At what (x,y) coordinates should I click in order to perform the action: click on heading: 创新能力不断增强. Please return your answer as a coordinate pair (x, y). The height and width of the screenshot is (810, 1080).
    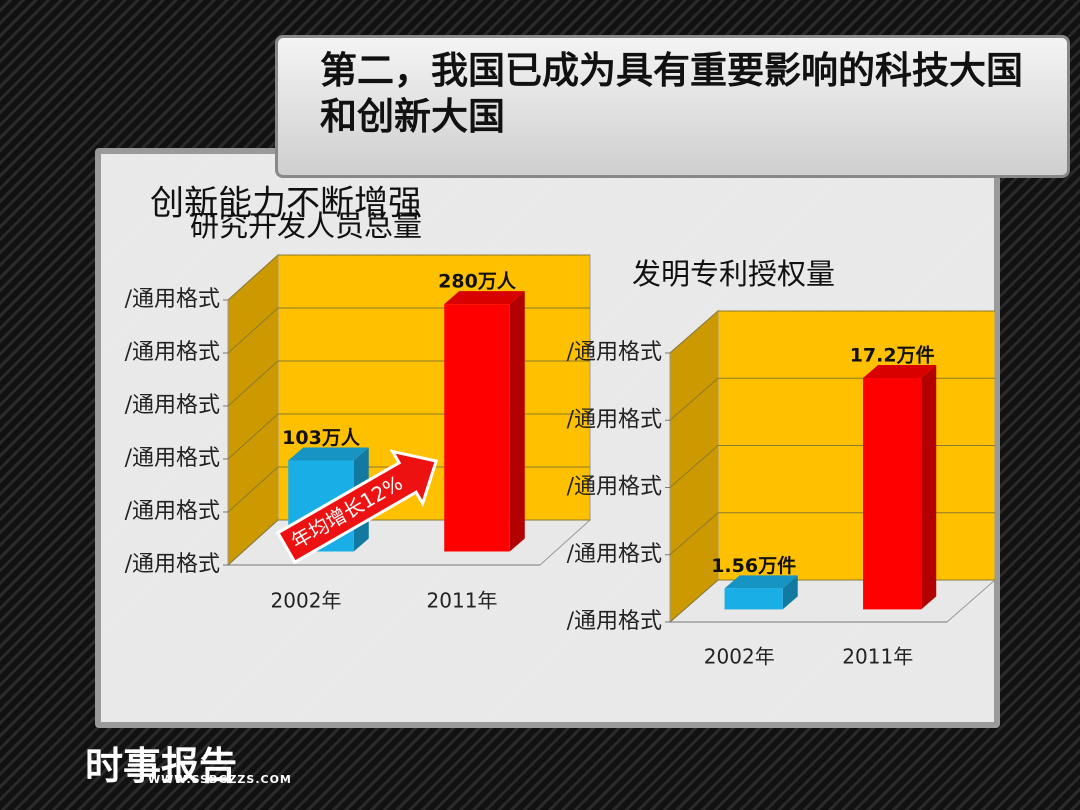
    Looking at the image, I should click on (286, 204).